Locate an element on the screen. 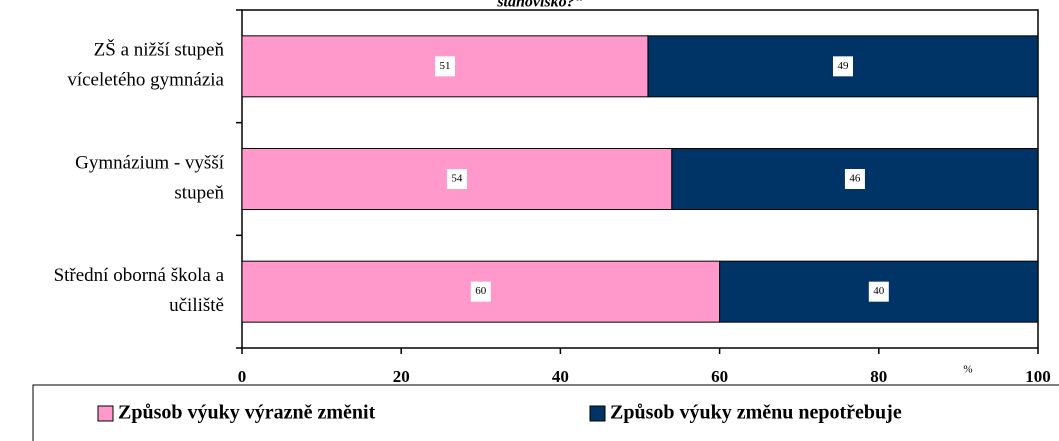 The width and height of the screenshot is (1059, 441). chart-title: stanovisko?“ is located at coordinates (539, 5).